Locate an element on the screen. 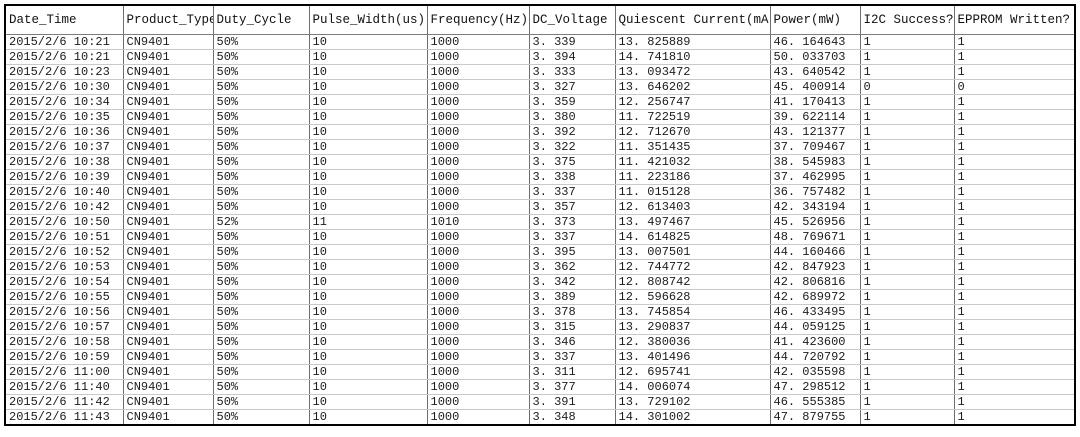 This screenshot has width=1080, height=437. table-cell: 3. 322 is located at coordinates (572, 147).